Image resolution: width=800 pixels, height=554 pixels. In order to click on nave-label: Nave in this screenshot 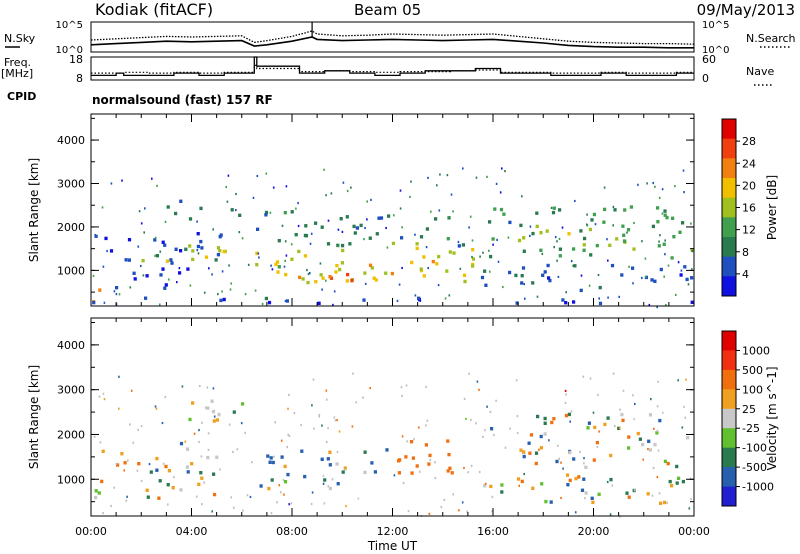, I will do `click(760, 71)`.